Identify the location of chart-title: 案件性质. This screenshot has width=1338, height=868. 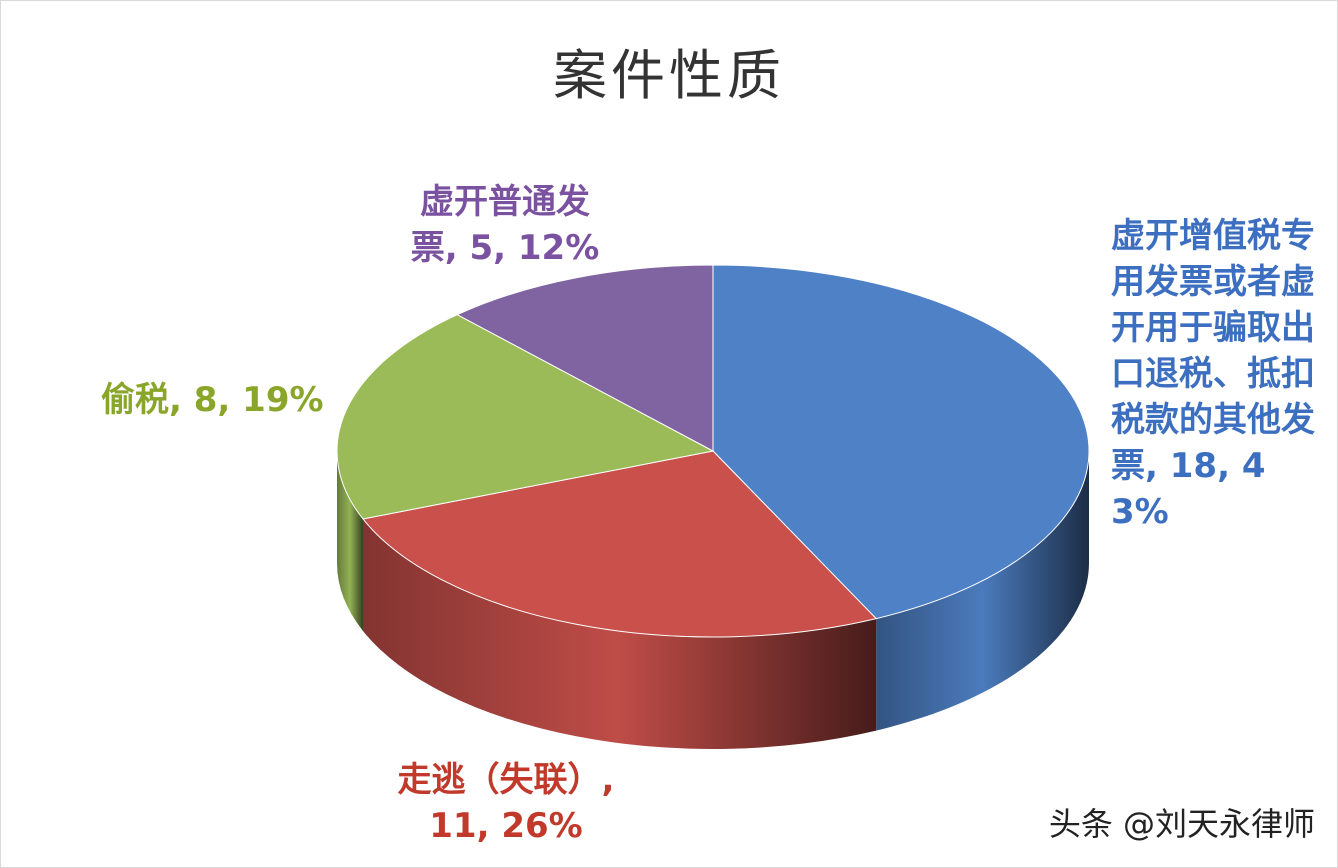
(669, 75).